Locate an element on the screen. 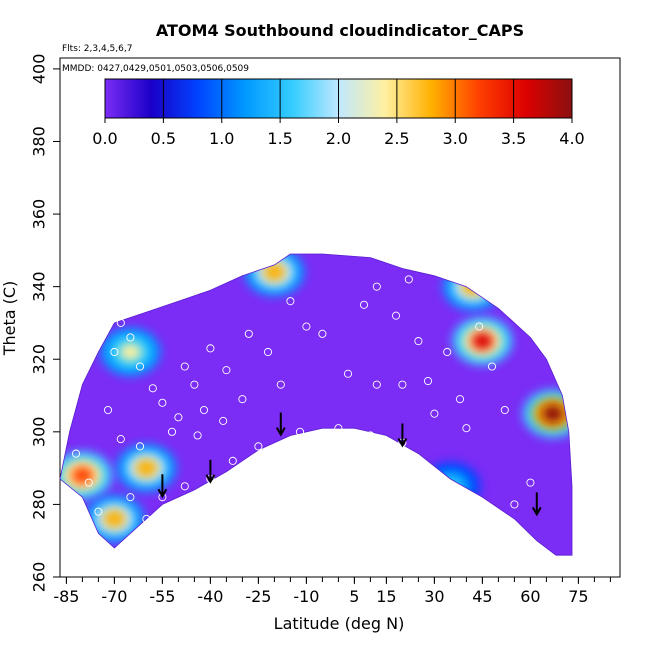 This screenshot has height=650, width=650. x-tick-label: 75 is located at coordinates (578, 596).